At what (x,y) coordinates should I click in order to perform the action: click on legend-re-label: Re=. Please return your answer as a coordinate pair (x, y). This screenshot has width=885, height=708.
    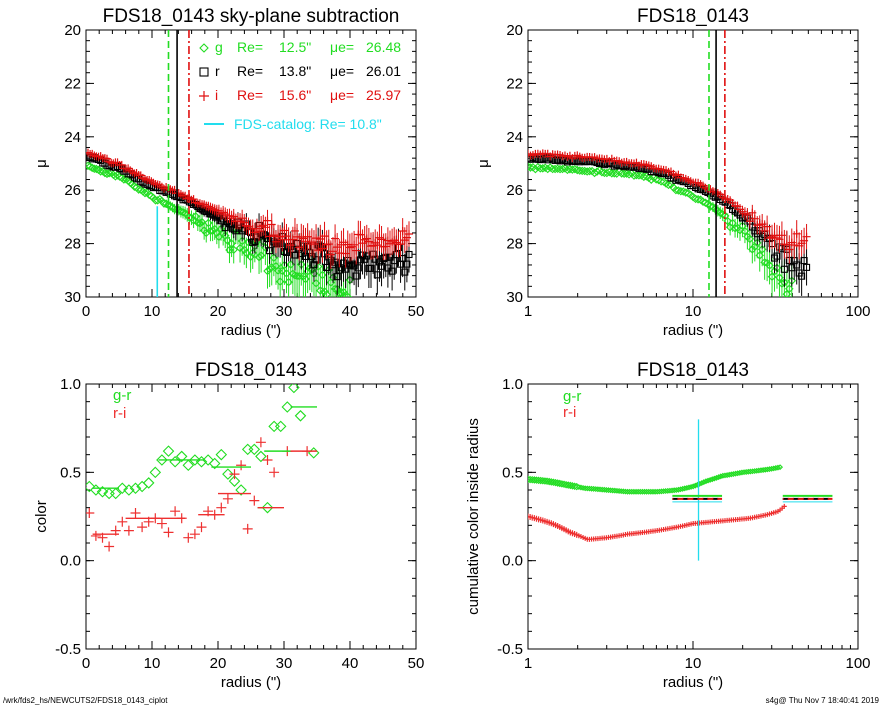
    Looking at the image, I should click on (250, 47).